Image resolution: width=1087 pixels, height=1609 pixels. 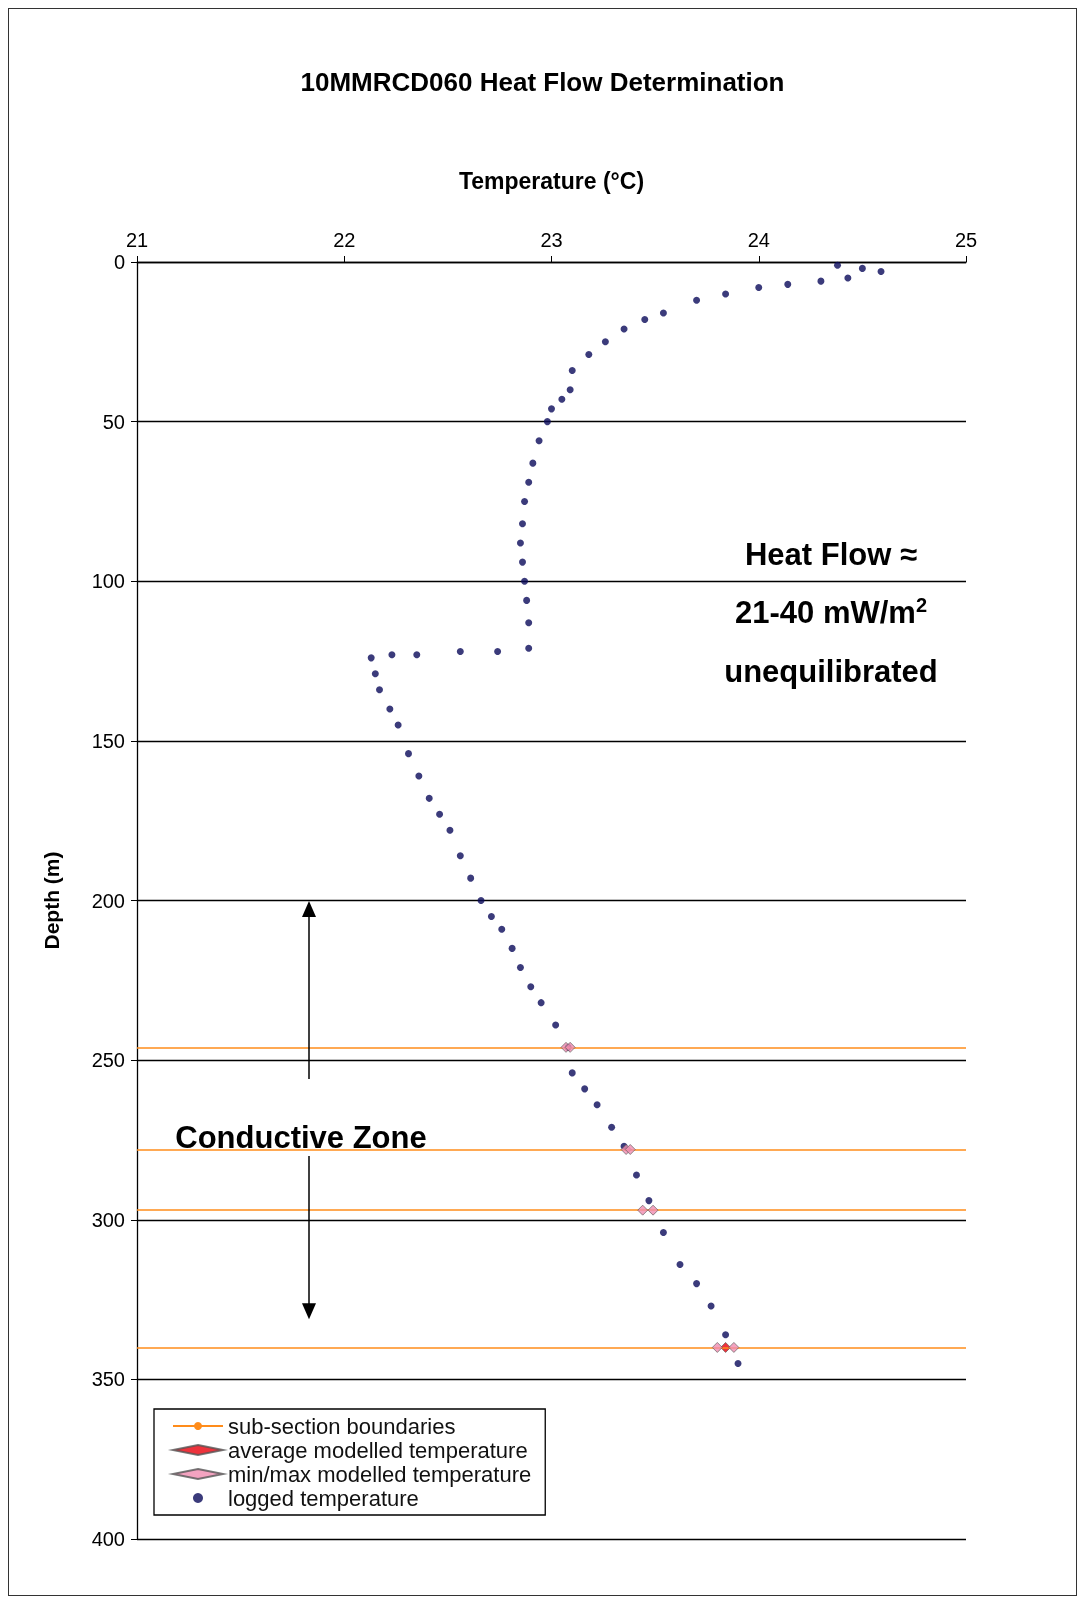 I want to click on legend-label: average modelled temperature, so click(x=378, y=1450).